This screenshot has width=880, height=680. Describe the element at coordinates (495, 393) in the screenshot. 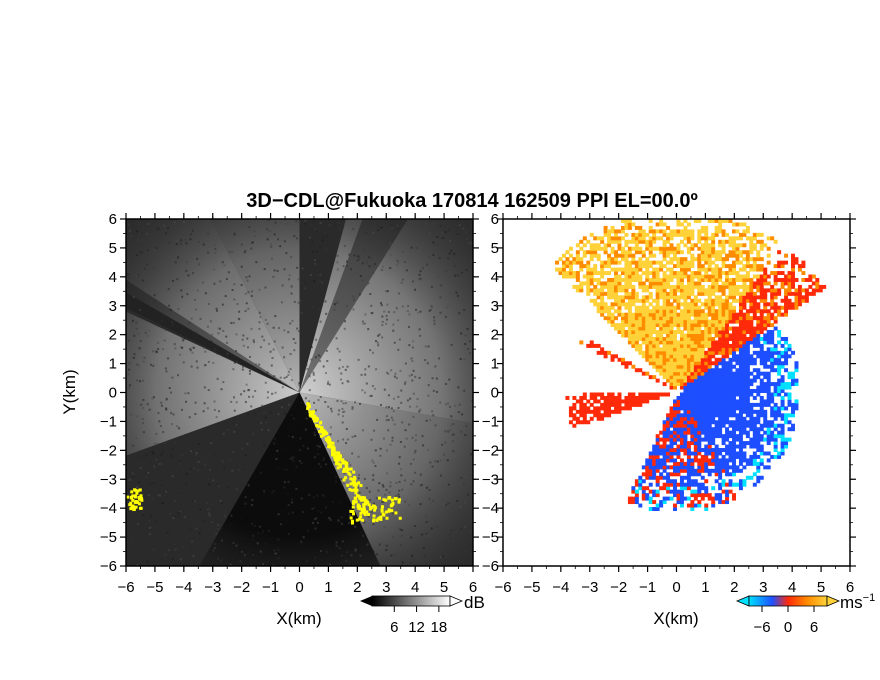

I see `velocity-ytick-label: 0` at that location.